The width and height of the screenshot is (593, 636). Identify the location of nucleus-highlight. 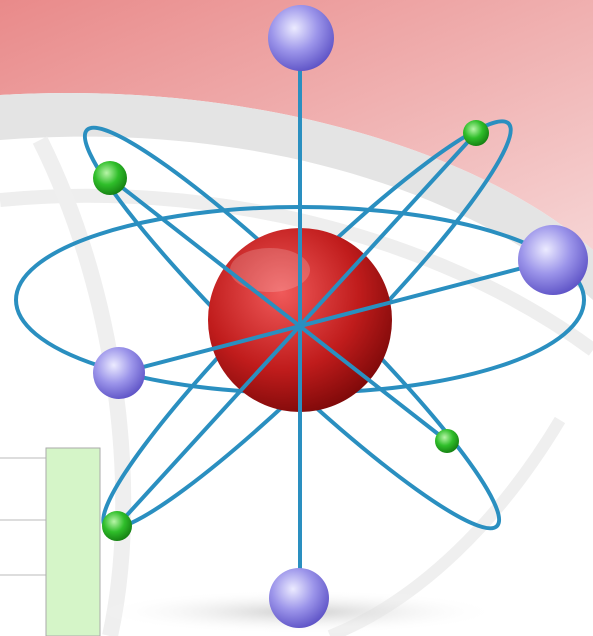
(270, 270).